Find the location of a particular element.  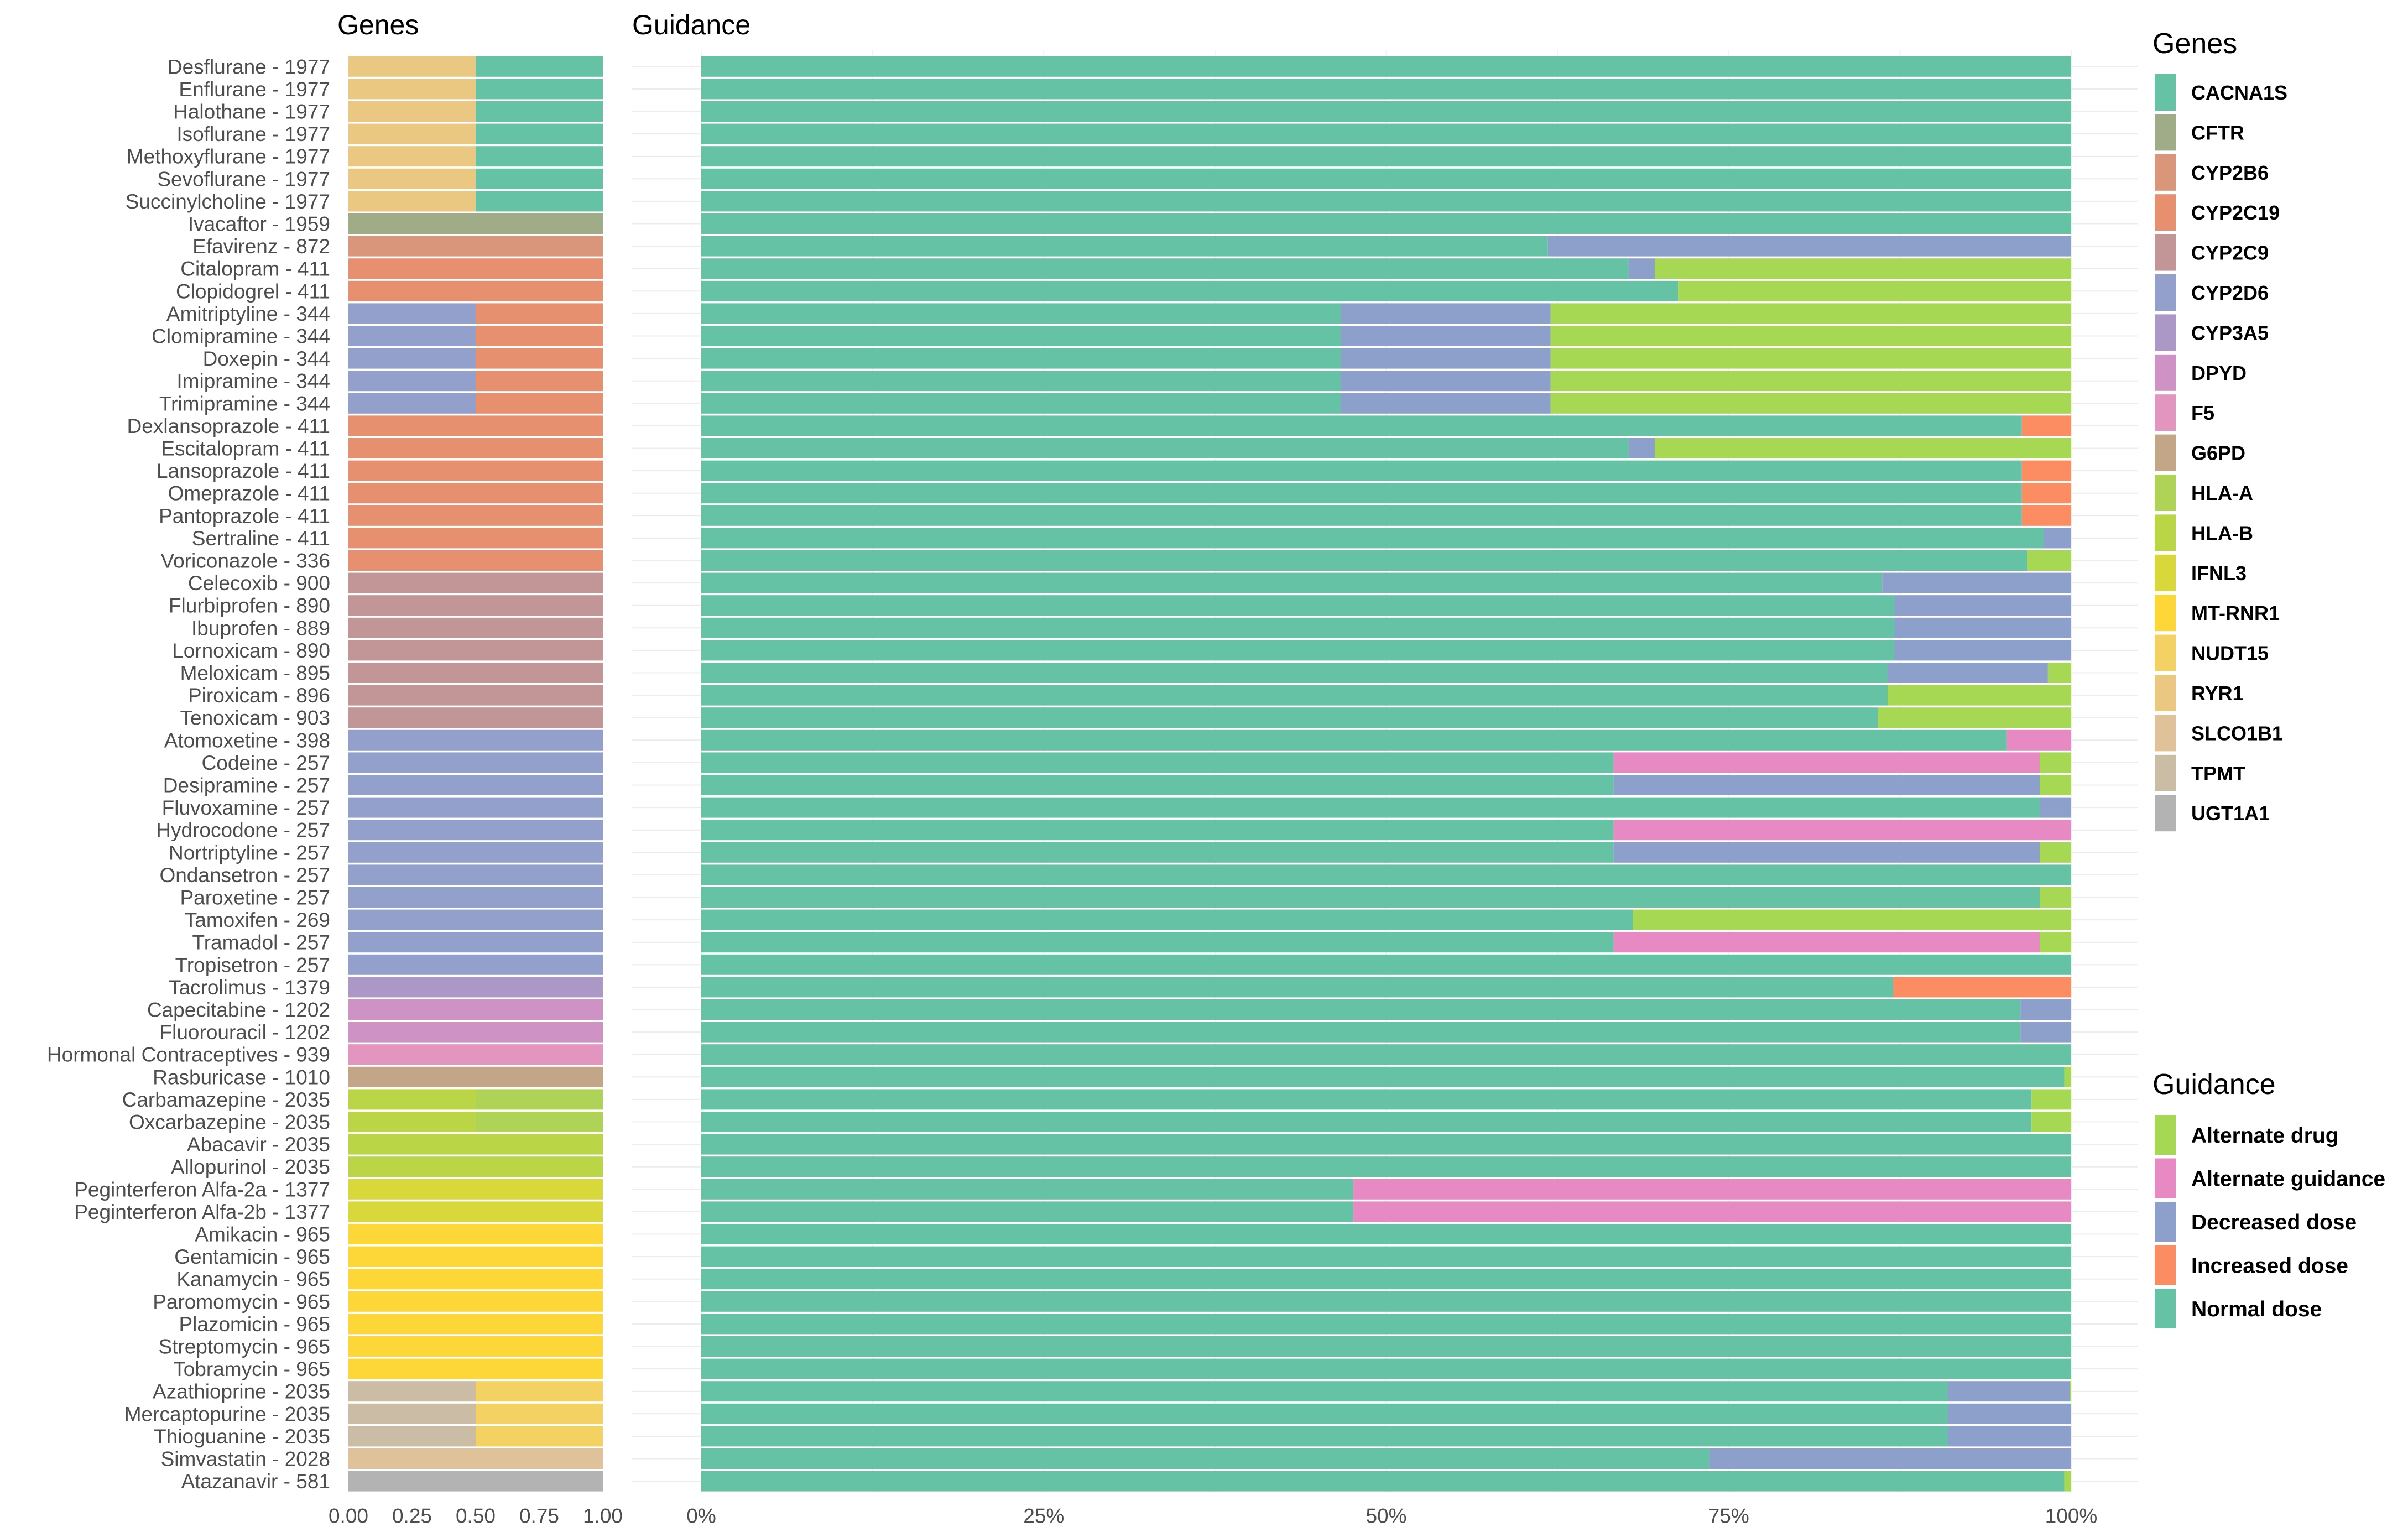

guidance-bar-escitalopram-411-decreased-dose is located at coordinates (1641, 448).